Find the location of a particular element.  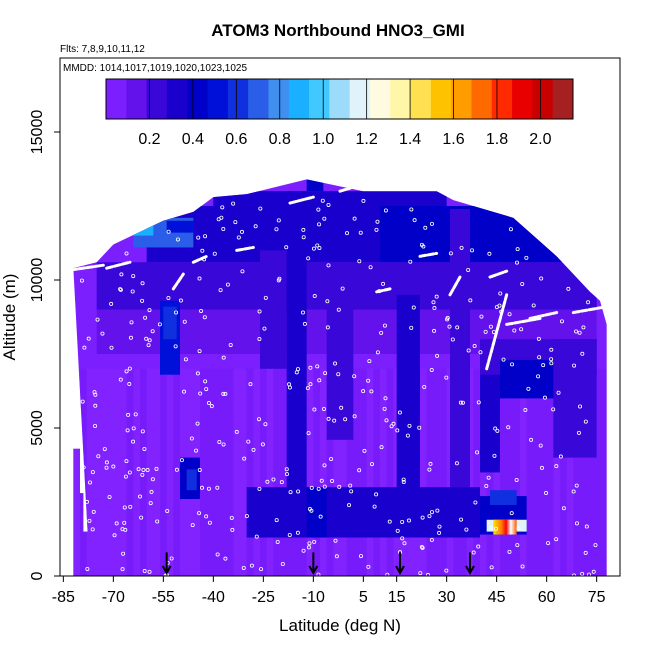

y-axis-title: Altitude (m) is located at coordinates (9, 317).